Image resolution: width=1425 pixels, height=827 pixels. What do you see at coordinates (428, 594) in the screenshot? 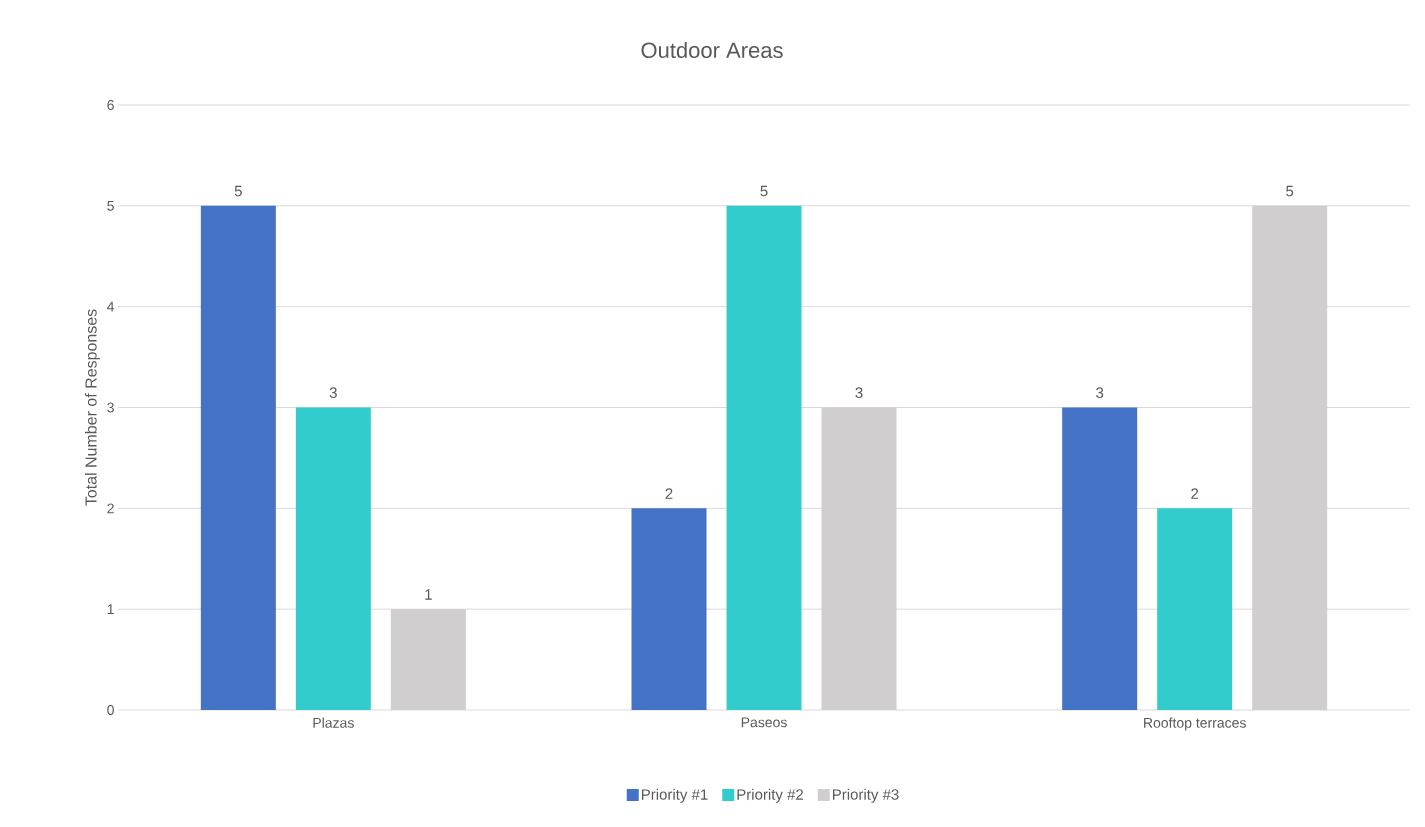
I see `data-label: 1` at bounding box center [428, 594].